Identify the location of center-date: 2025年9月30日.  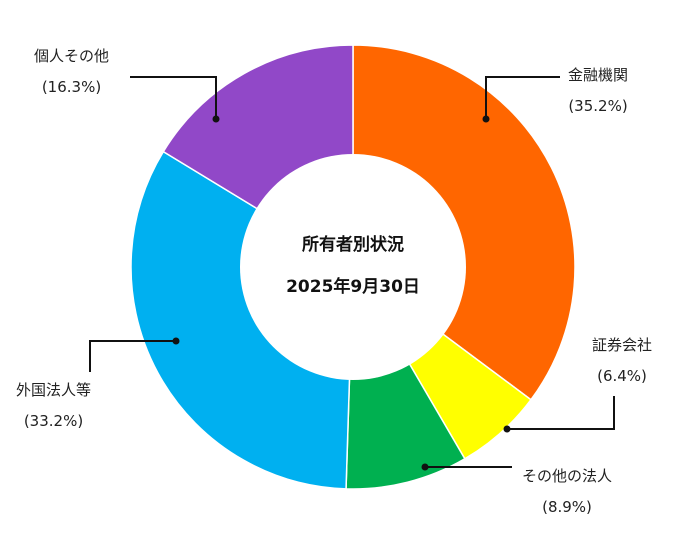
(353, 287).